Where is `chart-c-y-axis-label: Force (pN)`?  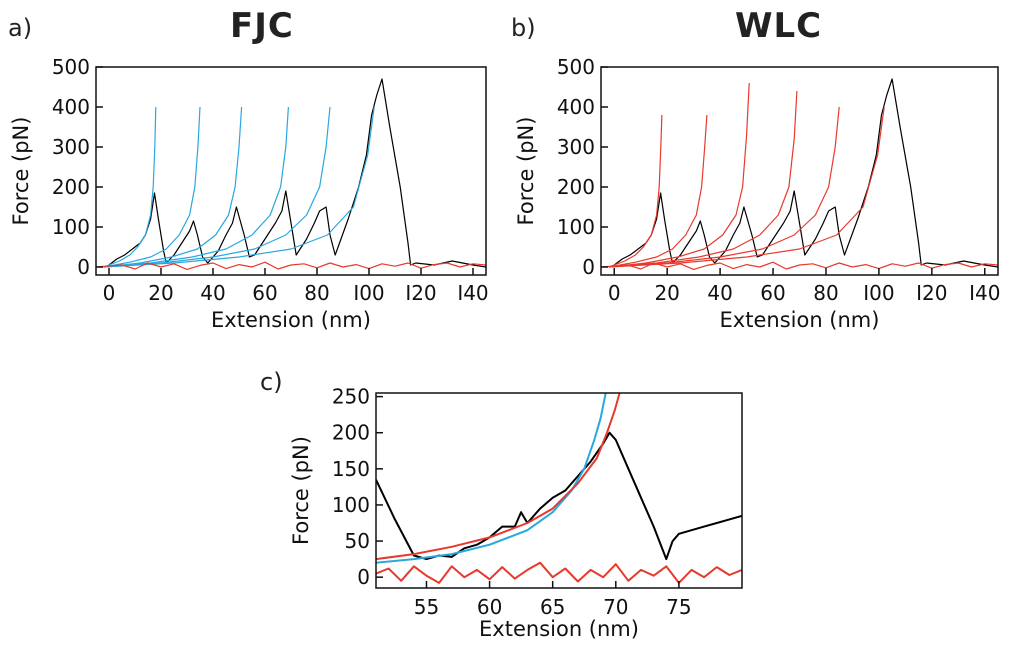
chart-c-y-axis-label: Force (pN) is located at coordinates (301, 490).